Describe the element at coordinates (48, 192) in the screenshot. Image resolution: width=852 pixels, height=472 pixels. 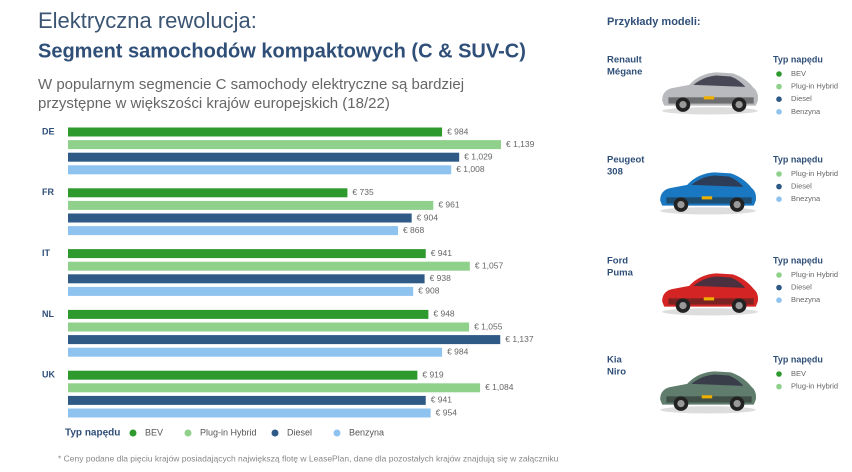
I see `category-label: FR` at that location.